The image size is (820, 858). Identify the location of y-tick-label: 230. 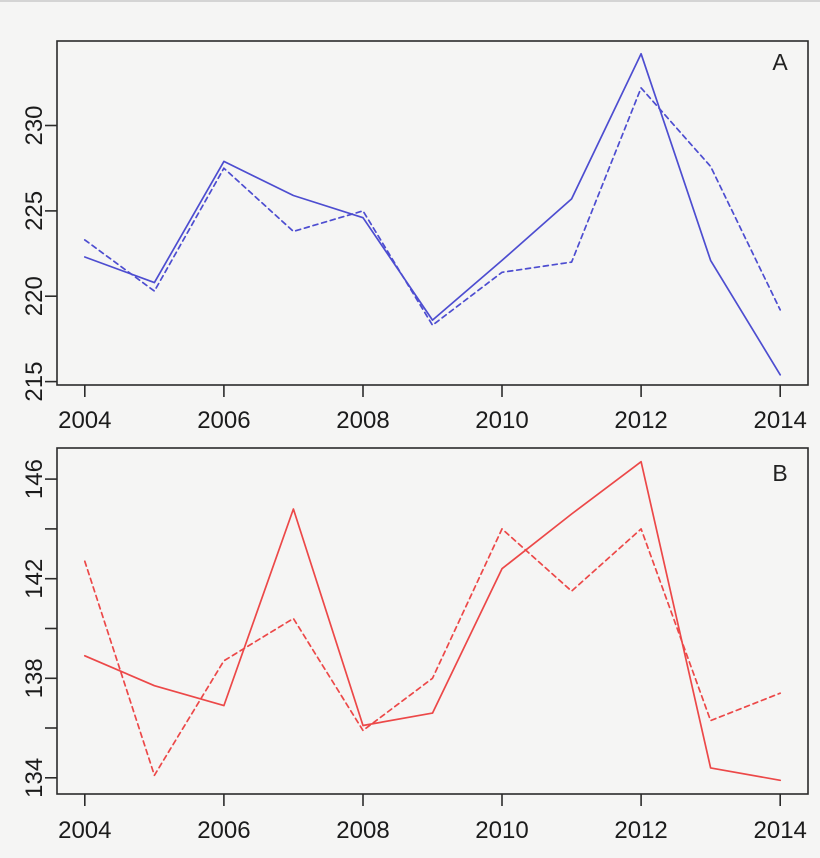
(34, 125).